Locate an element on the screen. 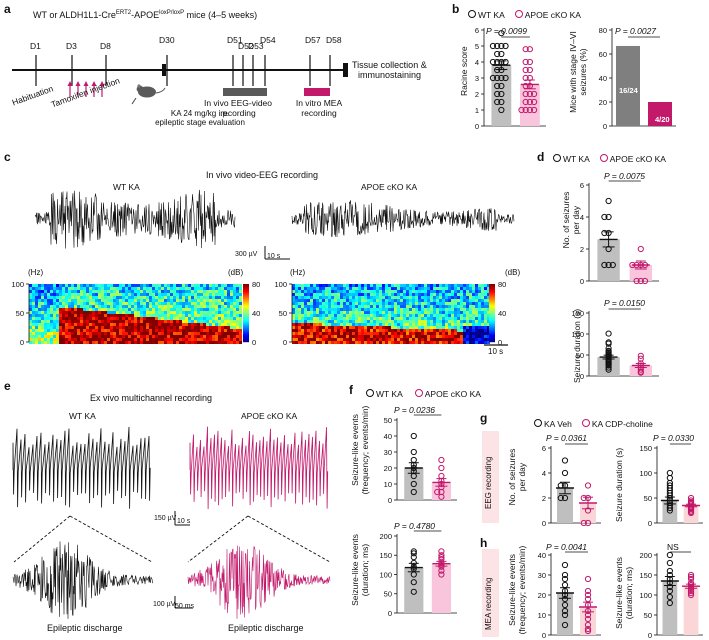 The image size is (709, 640). colorbar-cko-band is located at coordinates (492, 332).